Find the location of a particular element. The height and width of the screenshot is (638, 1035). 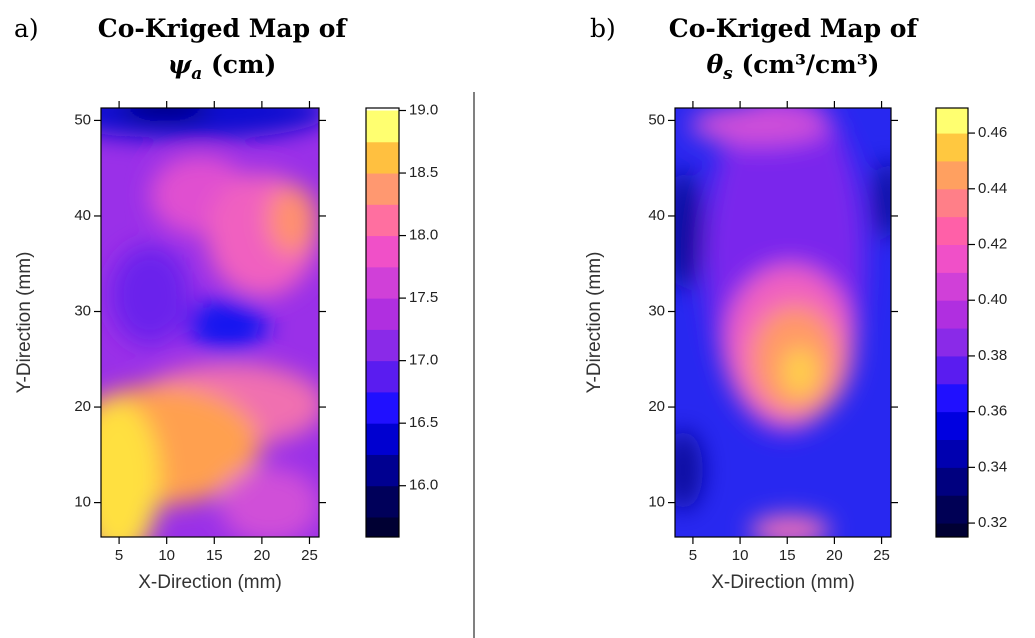

colorbar-tick-label: 17.5 is located at coordinates (423, 297).